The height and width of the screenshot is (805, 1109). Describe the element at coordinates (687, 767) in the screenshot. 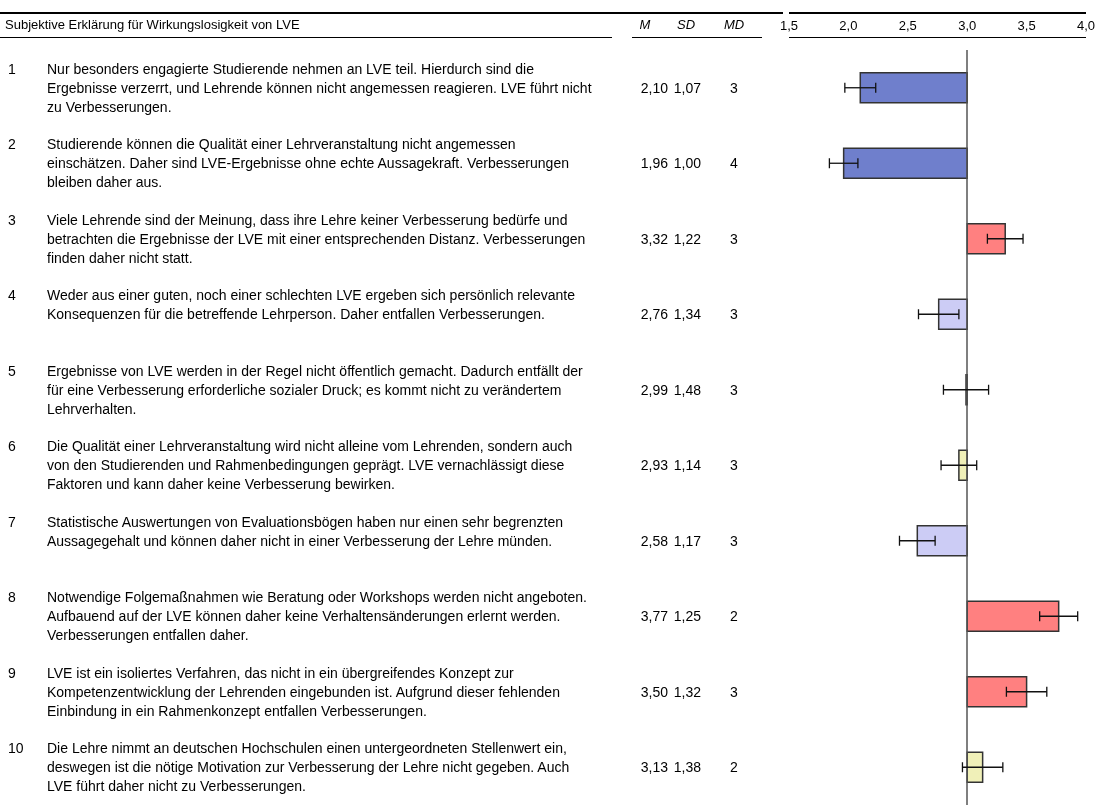

I see `text: 1,38` at that location.